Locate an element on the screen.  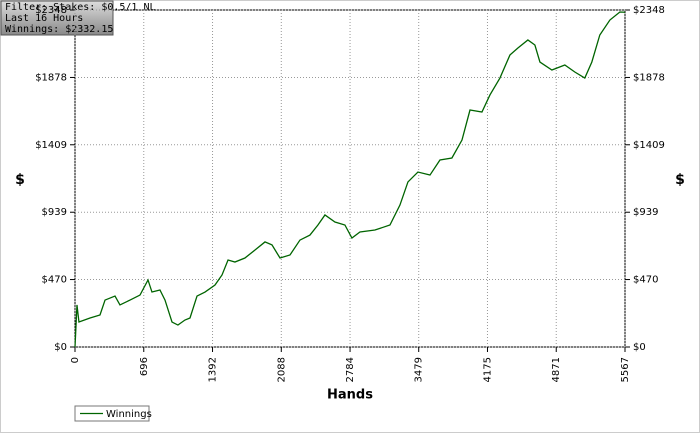
y2-tick-label: $2348 is located at coordinates (649, 10).